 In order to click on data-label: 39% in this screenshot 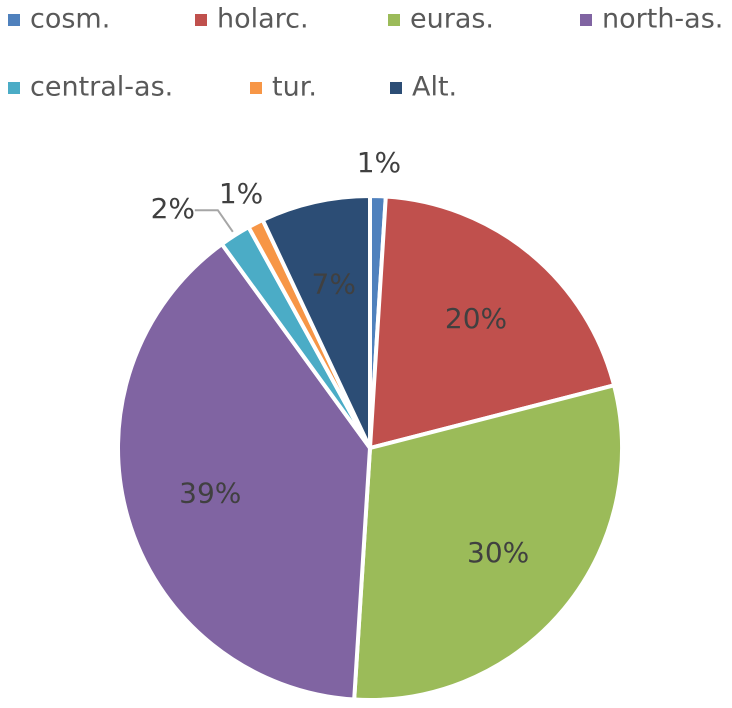, I will do `click(210, 492)`.